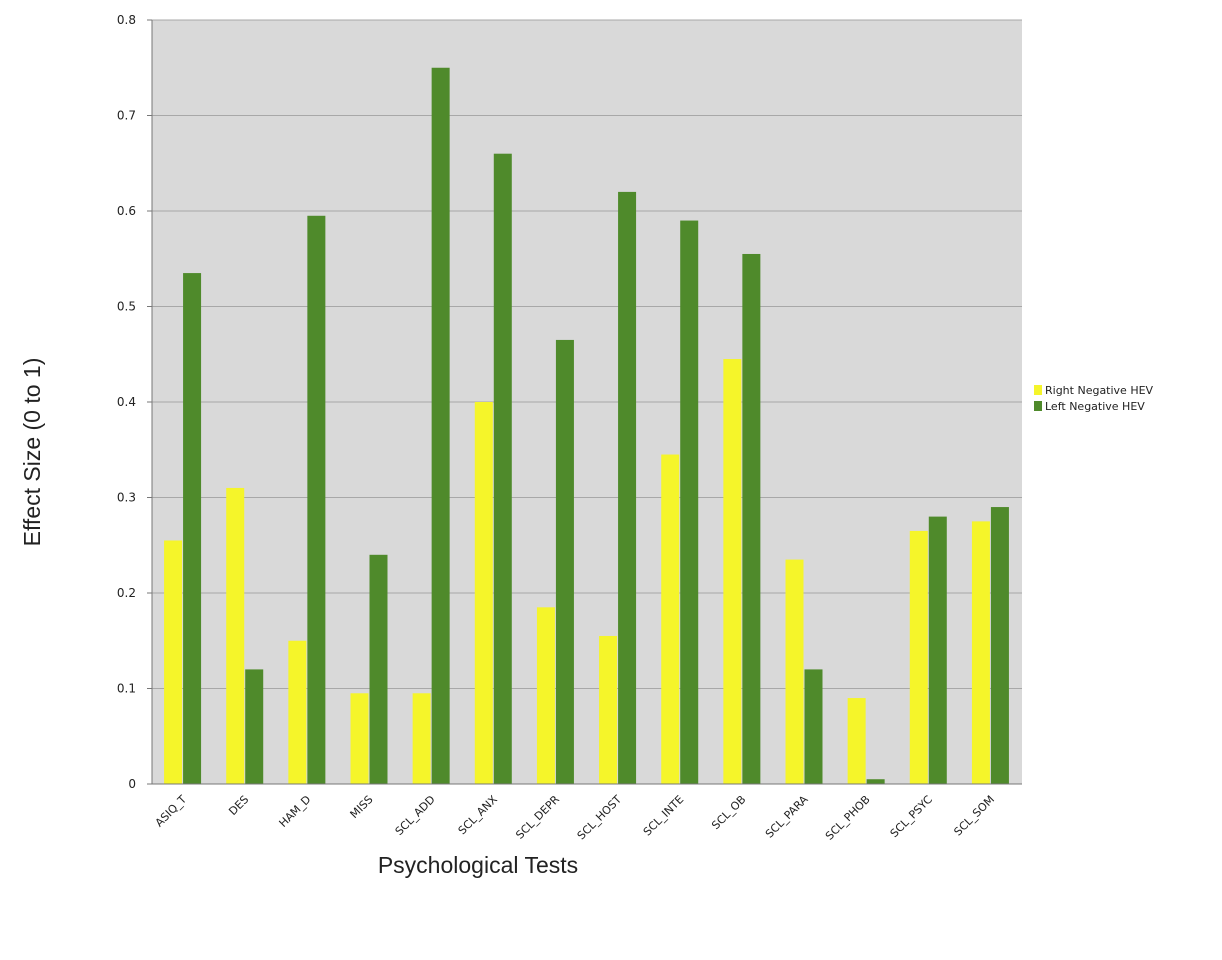  Describe the element at coordinates (670, 619) in the screenshot. I see `bar-right-negative-hev-scl-inte` at that location.